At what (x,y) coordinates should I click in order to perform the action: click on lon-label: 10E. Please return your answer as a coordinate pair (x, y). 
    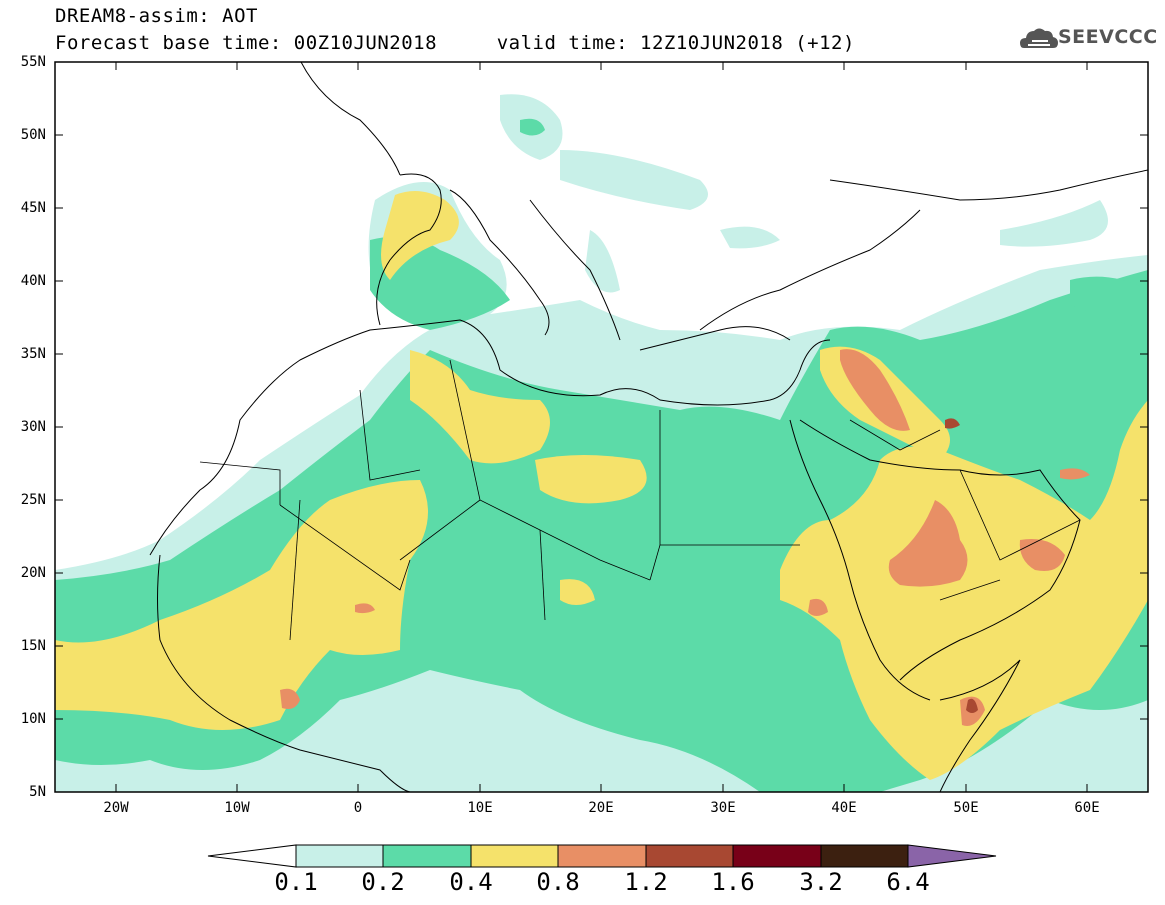
    Looking at the image, I should click on (480, 808).